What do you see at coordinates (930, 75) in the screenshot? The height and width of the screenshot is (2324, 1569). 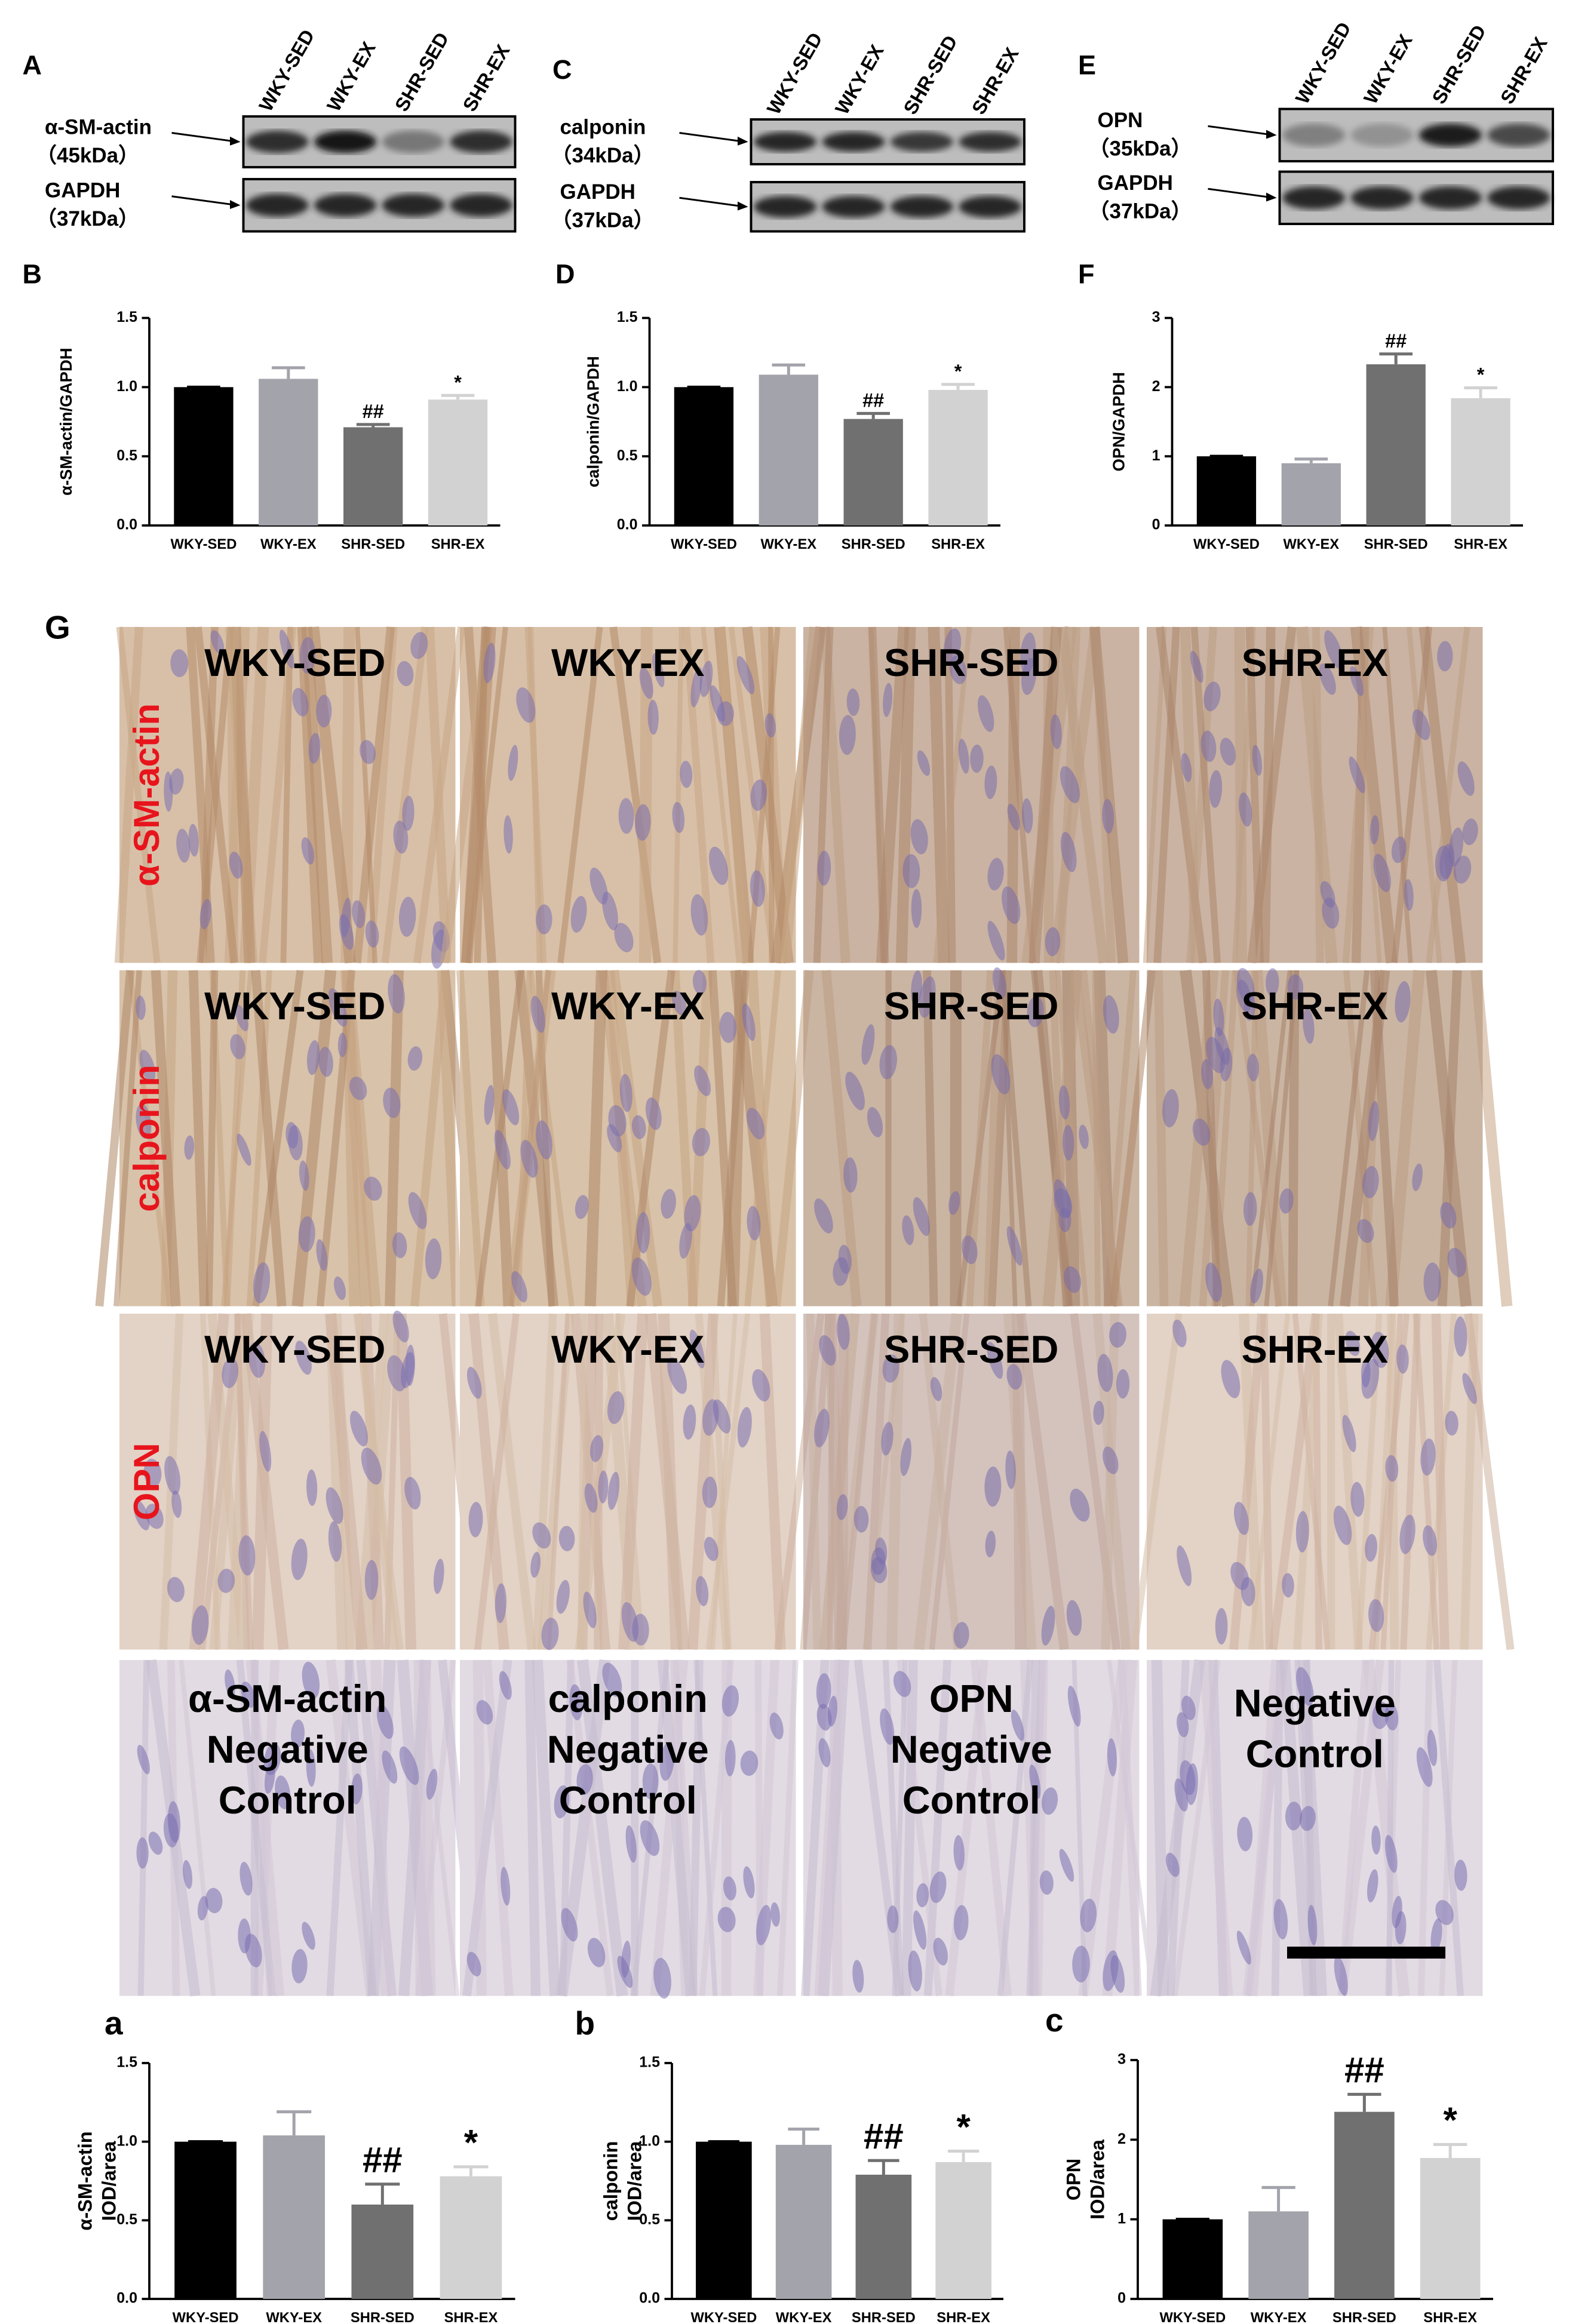 I see `lane-label: SHR-SED` at bounding box center [930, 75].